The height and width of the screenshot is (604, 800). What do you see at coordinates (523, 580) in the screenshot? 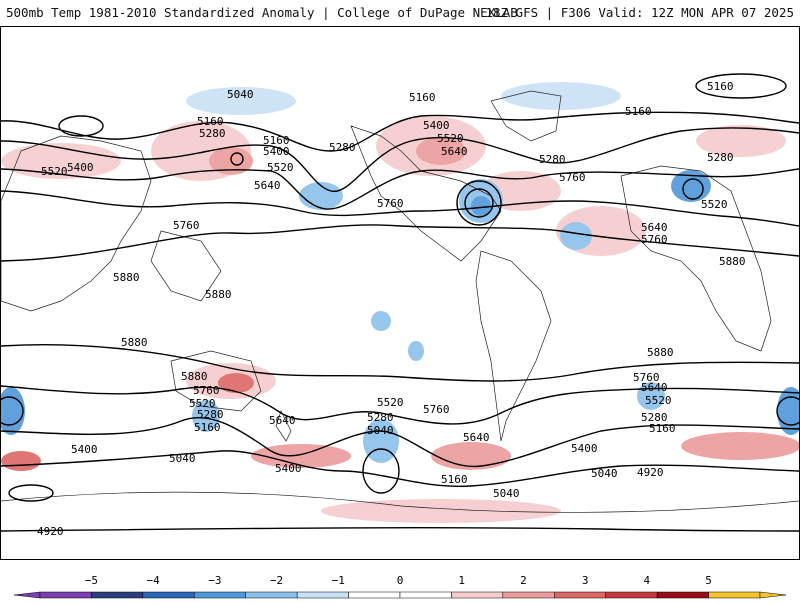
I see `colorbar-tick-label: 2` at bounding box center [523, 580].